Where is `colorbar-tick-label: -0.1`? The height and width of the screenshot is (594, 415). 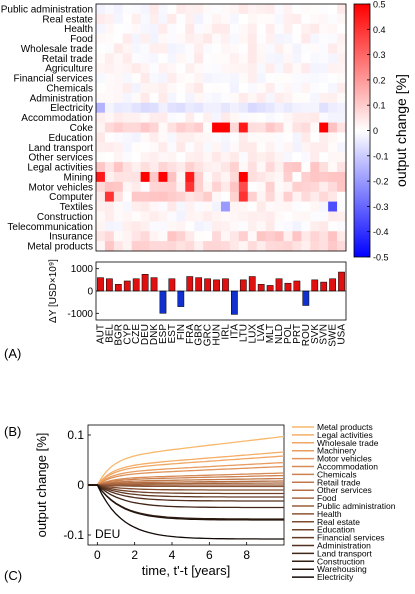 colorbar-tick-label: -0.1 is located at coordinates (381, 156).